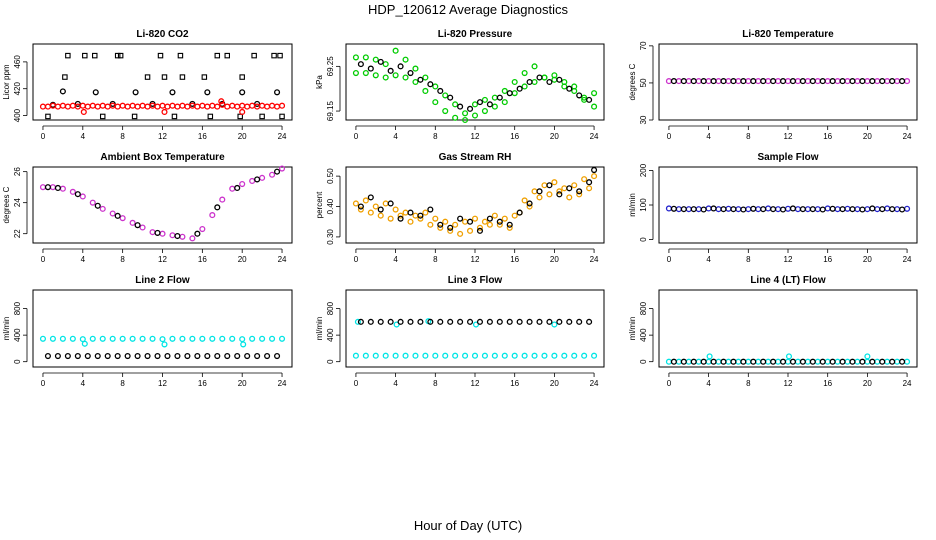  What do you see at coordinates (330, 66) in the screenshot?
I see `y-tick-label: 69.25` at bounding box center [330, 66].